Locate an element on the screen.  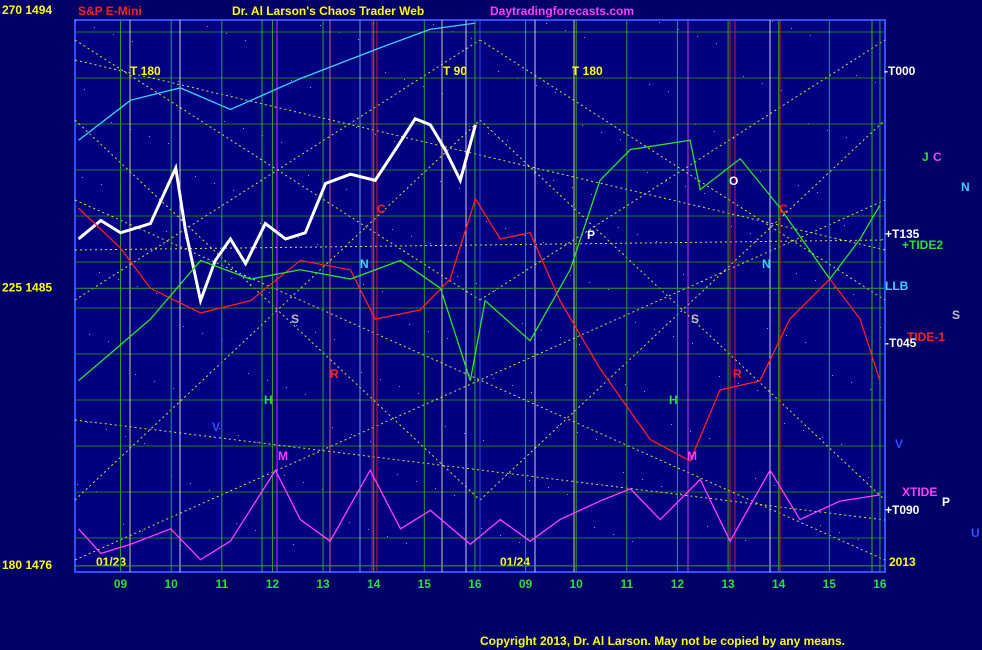
annotation: S is located at coordinates (695, 319).